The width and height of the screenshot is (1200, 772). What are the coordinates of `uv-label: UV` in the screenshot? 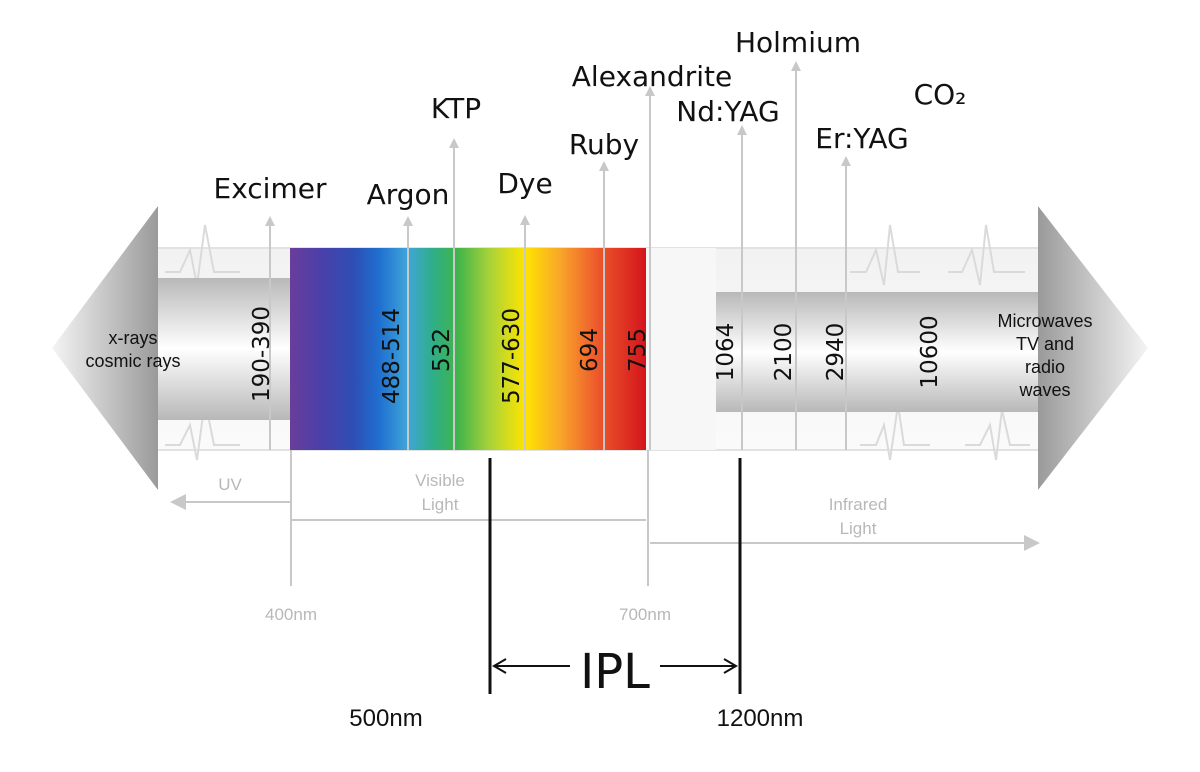 It's located at (230, 484).